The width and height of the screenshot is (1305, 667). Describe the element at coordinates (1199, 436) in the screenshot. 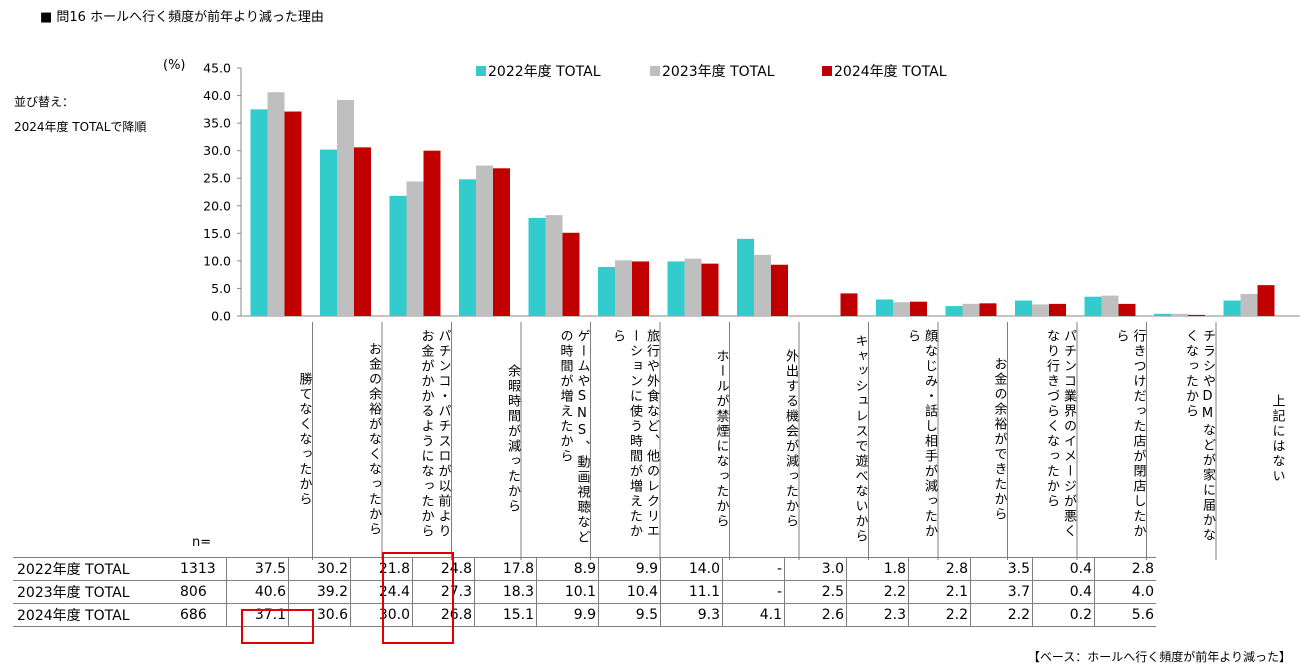

I see `category-label: チラシやDMなどが家に届かなくなったから` at that location.